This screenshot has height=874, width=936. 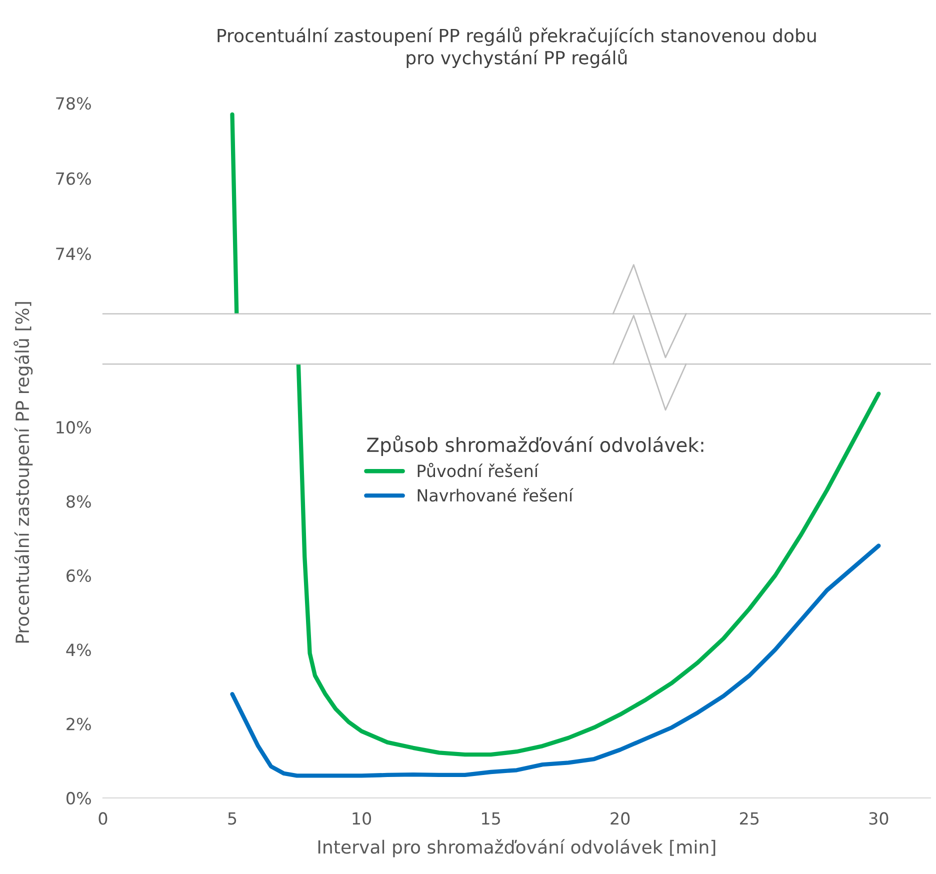 I want to click on y-tick-label: 6%, so click(x=78, y=575).